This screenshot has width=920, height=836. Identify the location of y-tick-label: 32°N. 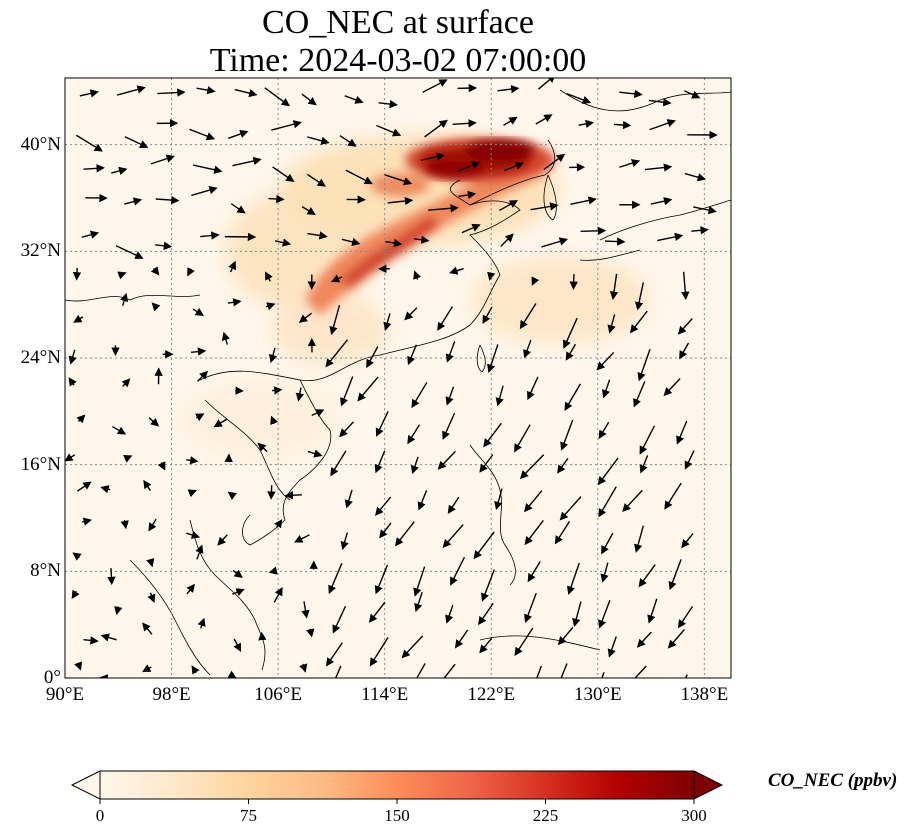
(40, 251).